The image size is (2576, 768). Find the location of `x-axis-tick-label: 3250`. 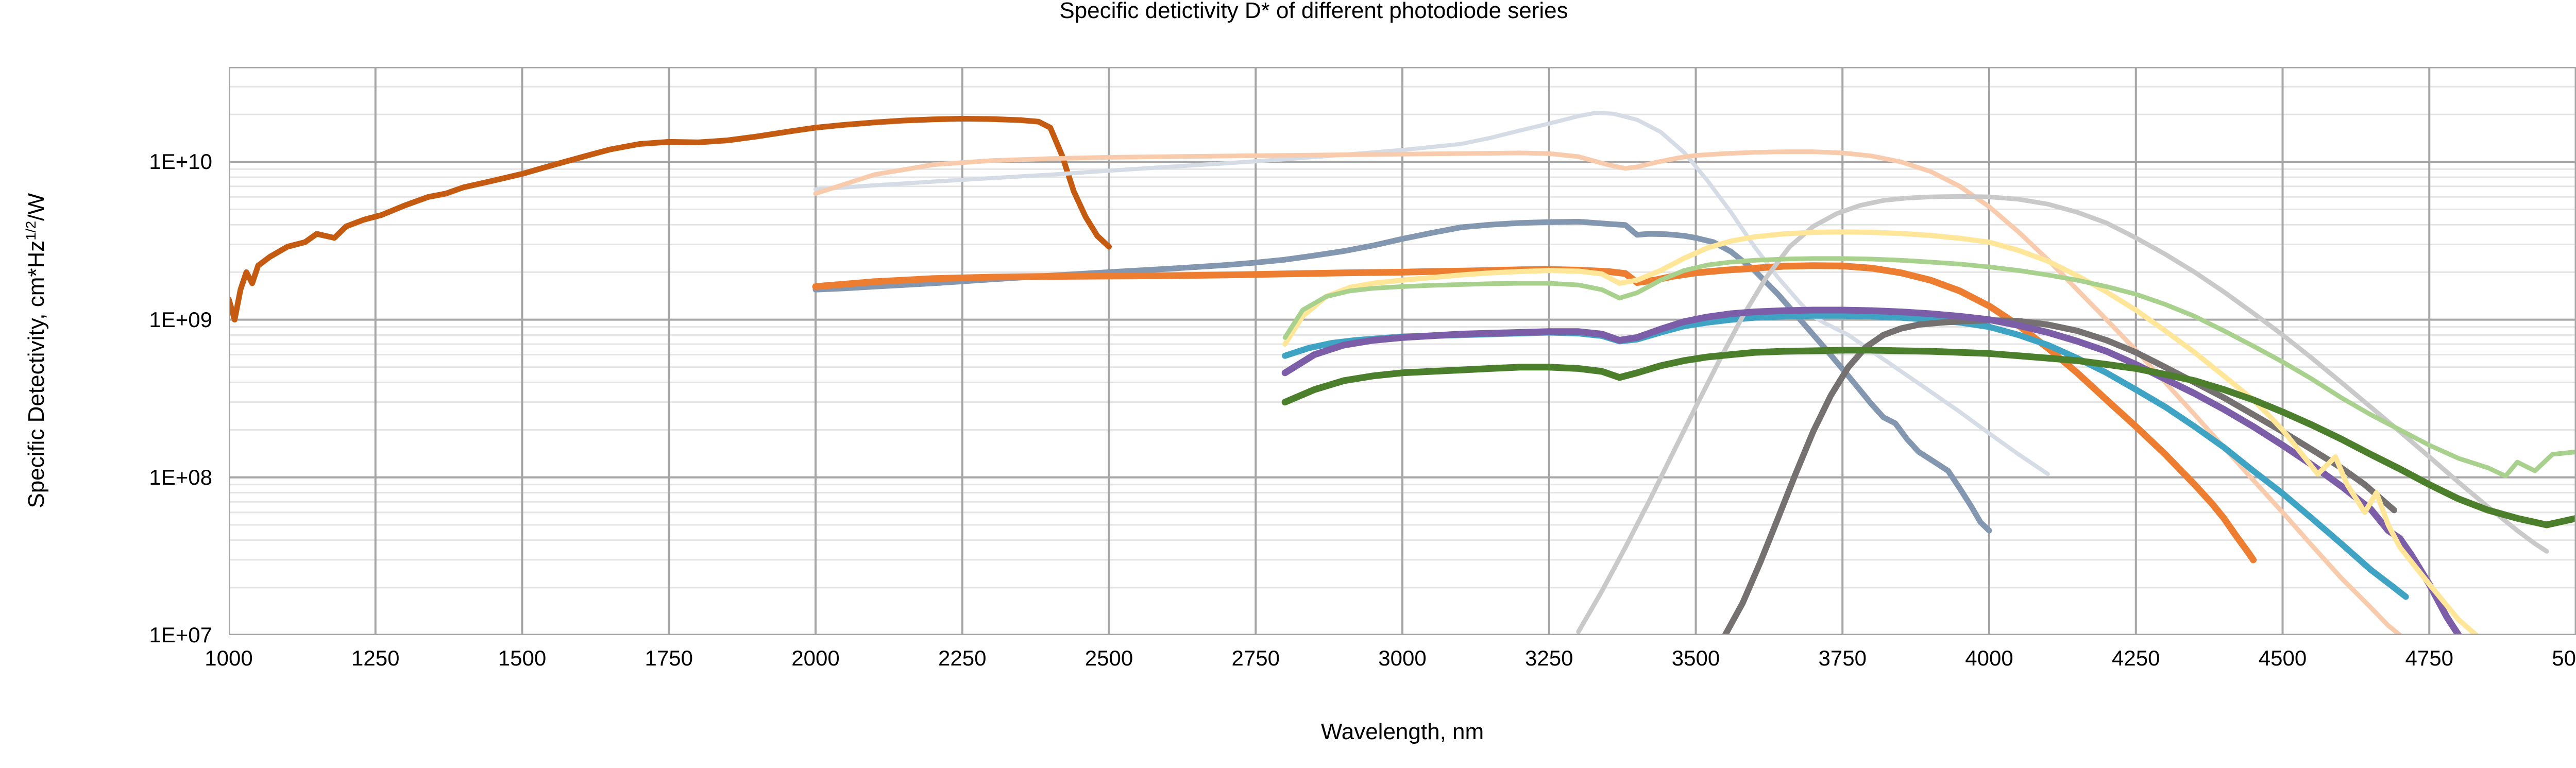

x-axis-tick-label: 3250 is located at coordinates (1549, 658).